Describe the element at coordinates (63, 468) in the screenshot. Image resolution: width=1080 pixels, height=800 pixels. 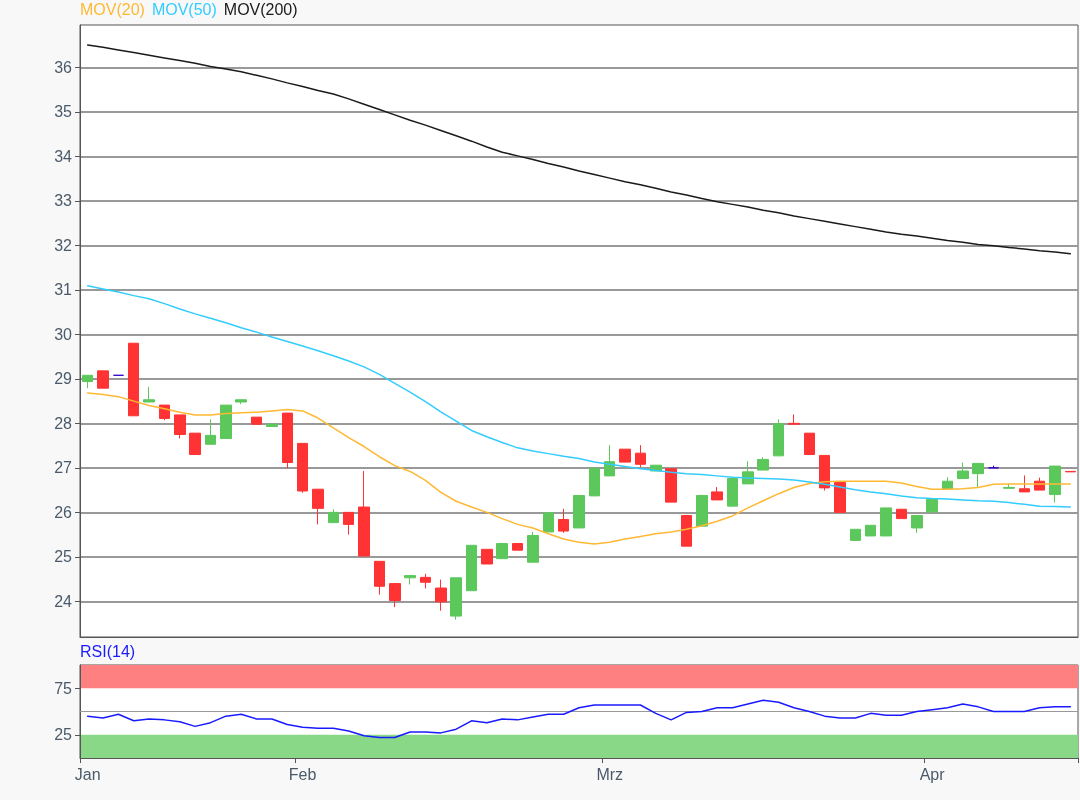
I see `y-tick-label: 27` at that location.